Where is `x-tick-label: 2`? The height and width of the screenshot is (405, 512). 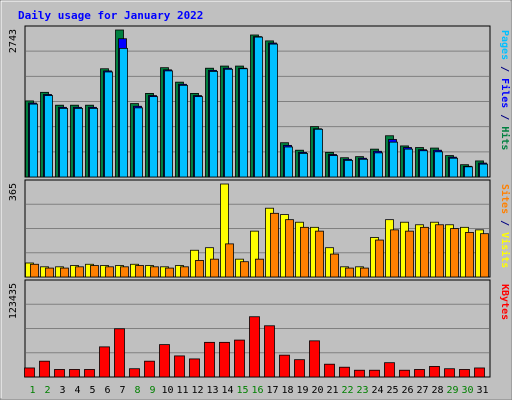 x-tick-label: 2 is located at coordinates (47, 390).